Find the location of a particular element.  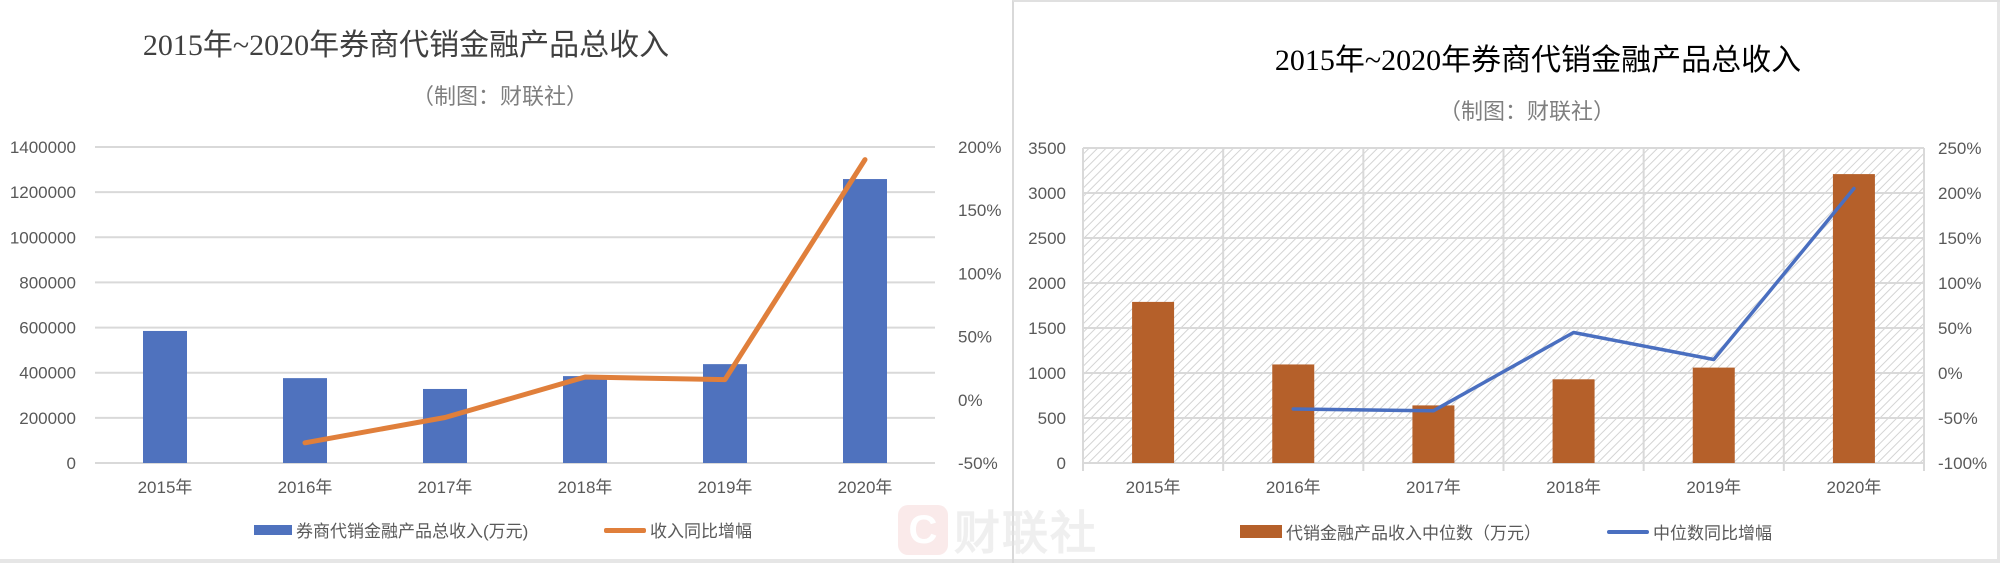

y-left-tick-label: 1200000 is located at coordinates (43, 192).